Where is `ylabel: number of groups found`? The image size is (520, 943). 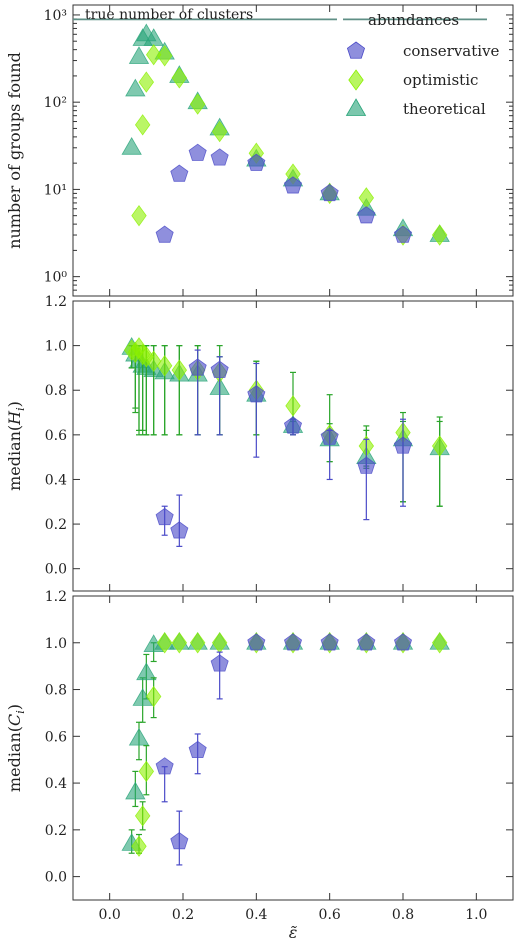 ylabel: number of groups found is located at coordinates (14, 150).